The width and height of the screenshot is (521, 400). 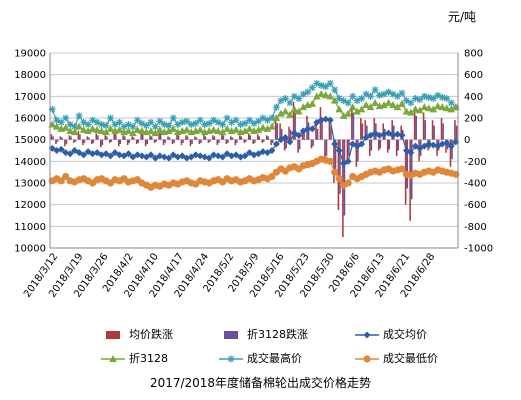 What do you see at coordinates (475, 162) in the screenshot?
I see `y-right-tick-label: -200` at bounding box center [475, 162].